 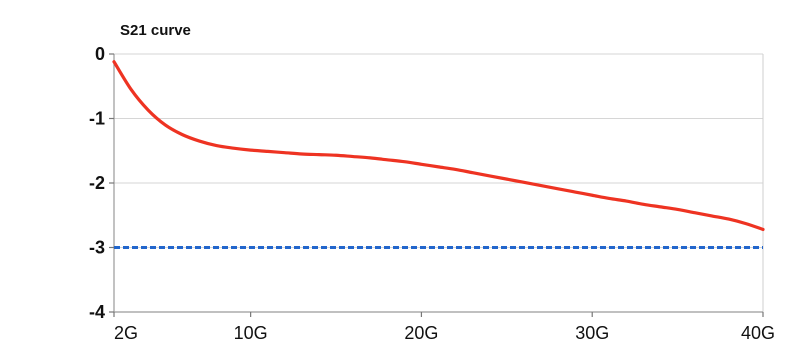 I want to click on y-tick-label-0: 0, so click(x=100, y=54).